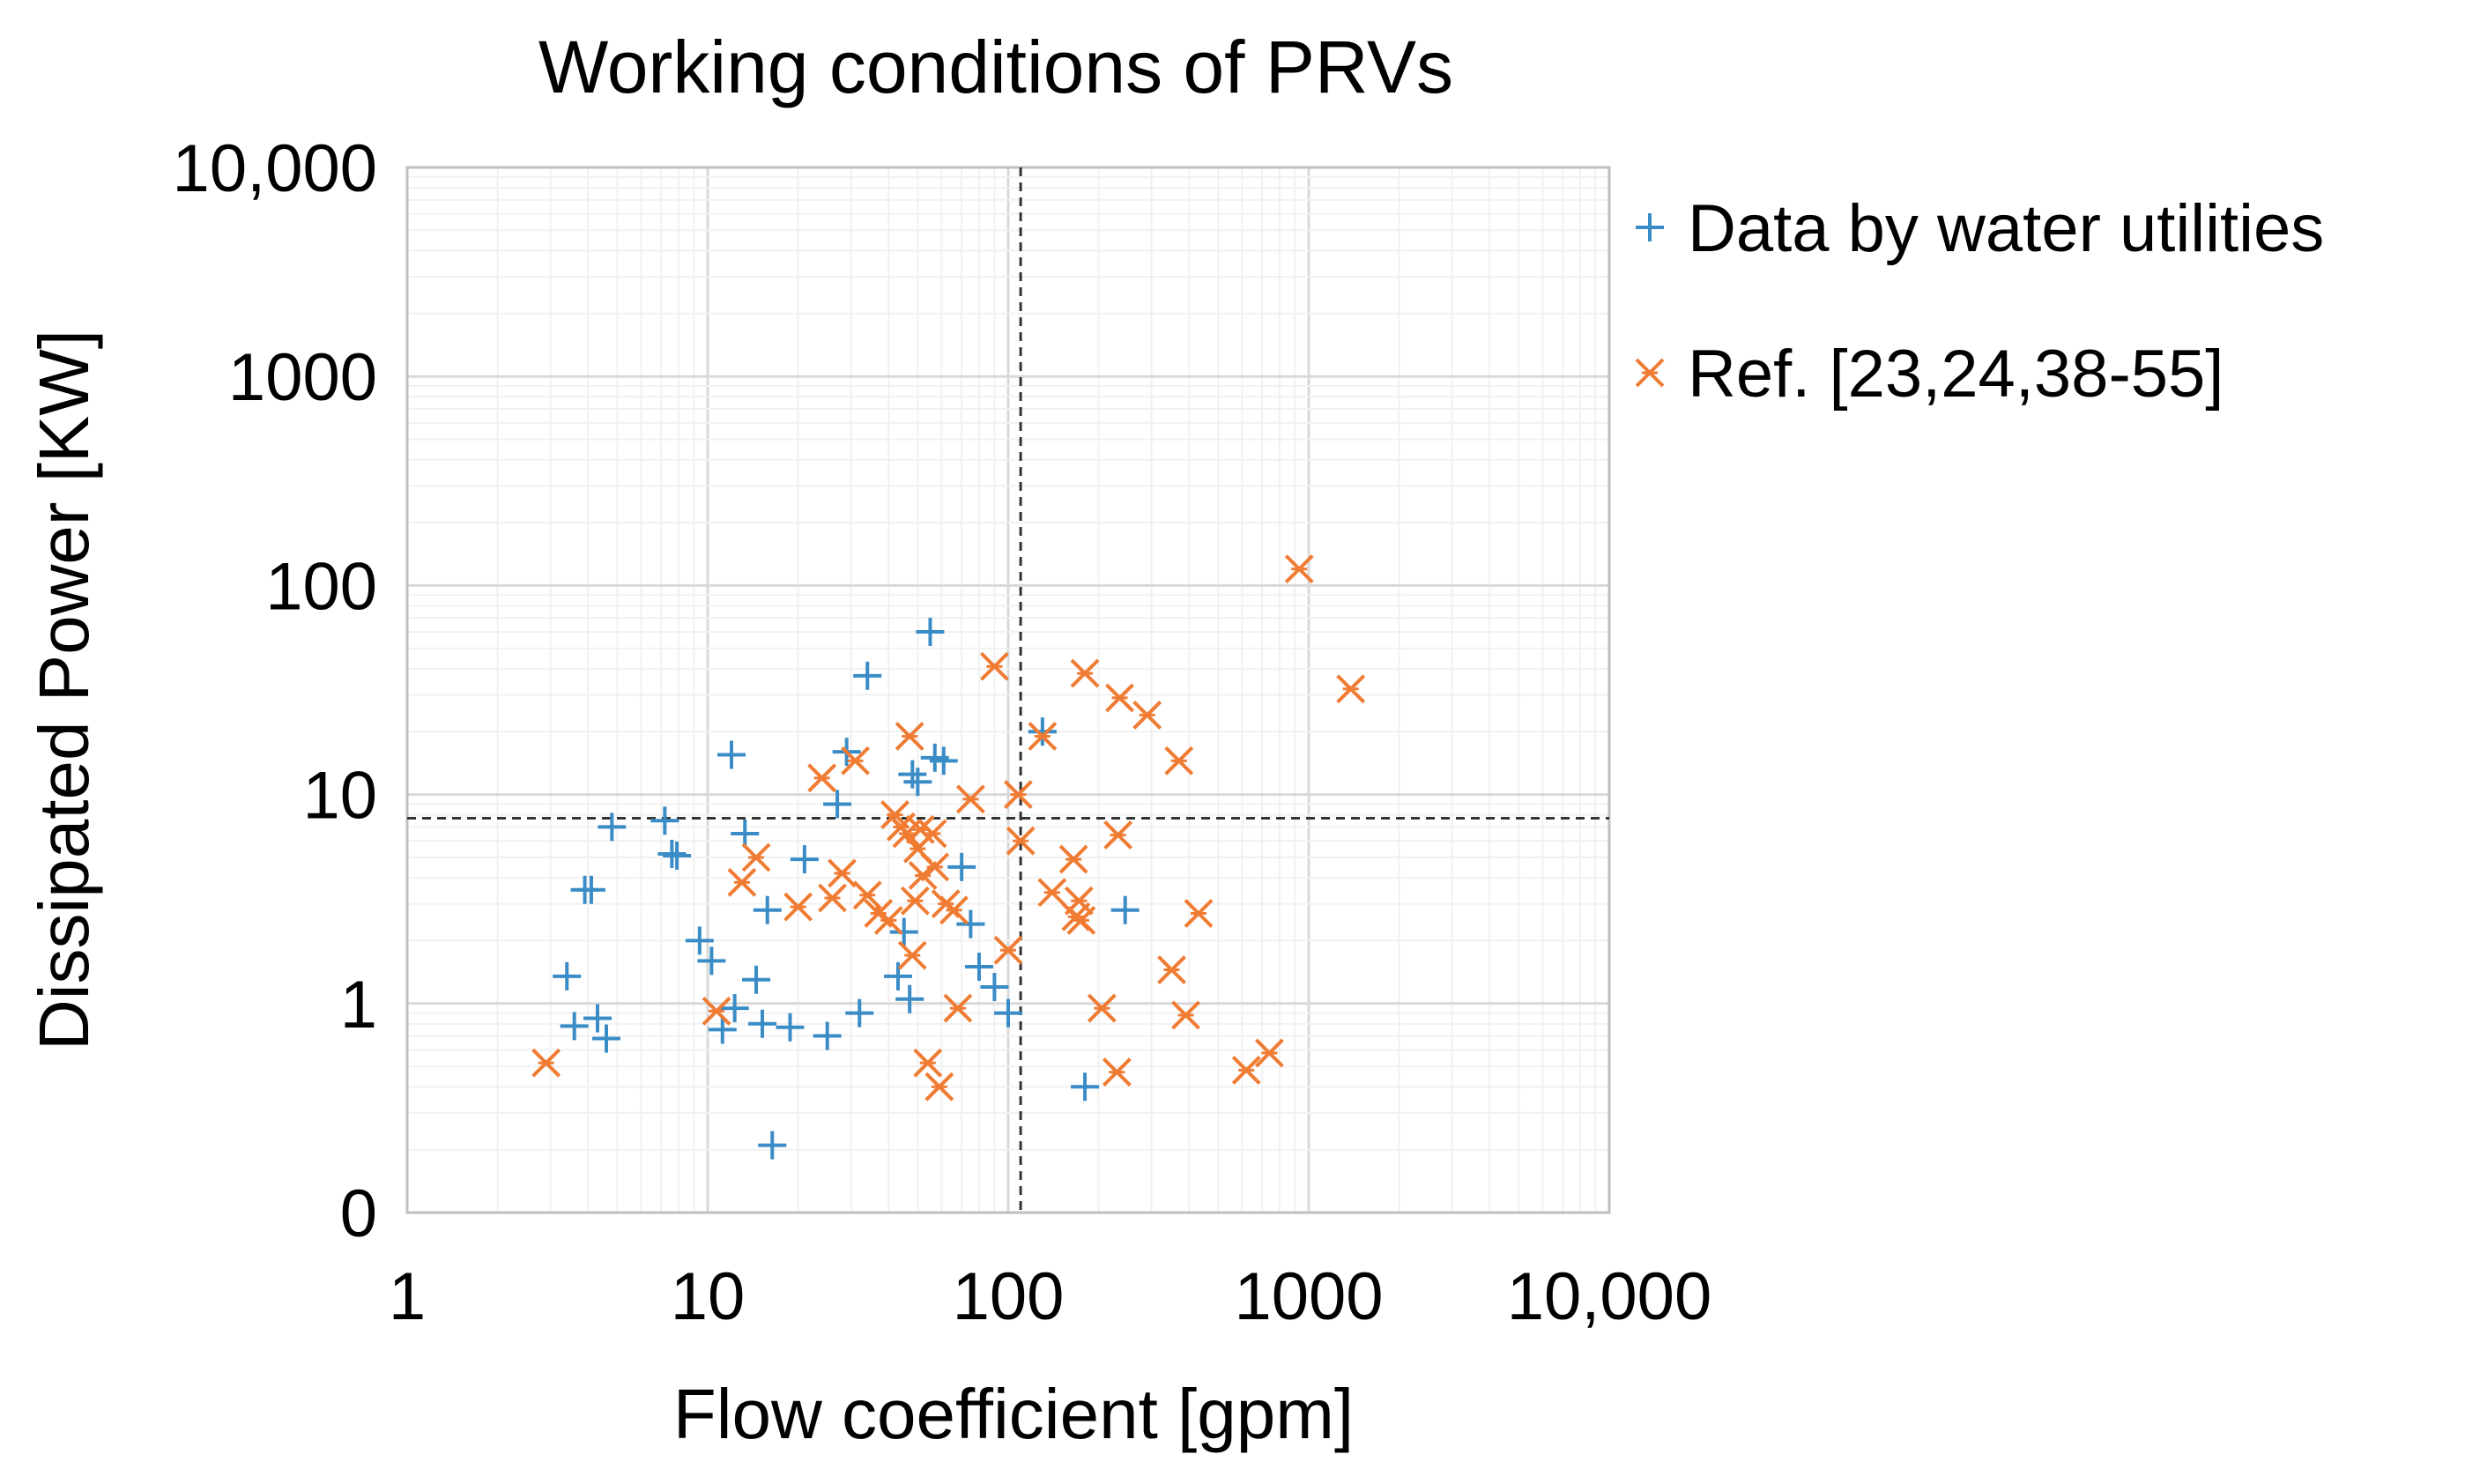 This screenshot has height=1484, width=2465. What do you see at coordinates (64, 690) in the screenshot?
I see `y-axis-label: Dissipated Power [KW]` at bounding box center [64, 690].